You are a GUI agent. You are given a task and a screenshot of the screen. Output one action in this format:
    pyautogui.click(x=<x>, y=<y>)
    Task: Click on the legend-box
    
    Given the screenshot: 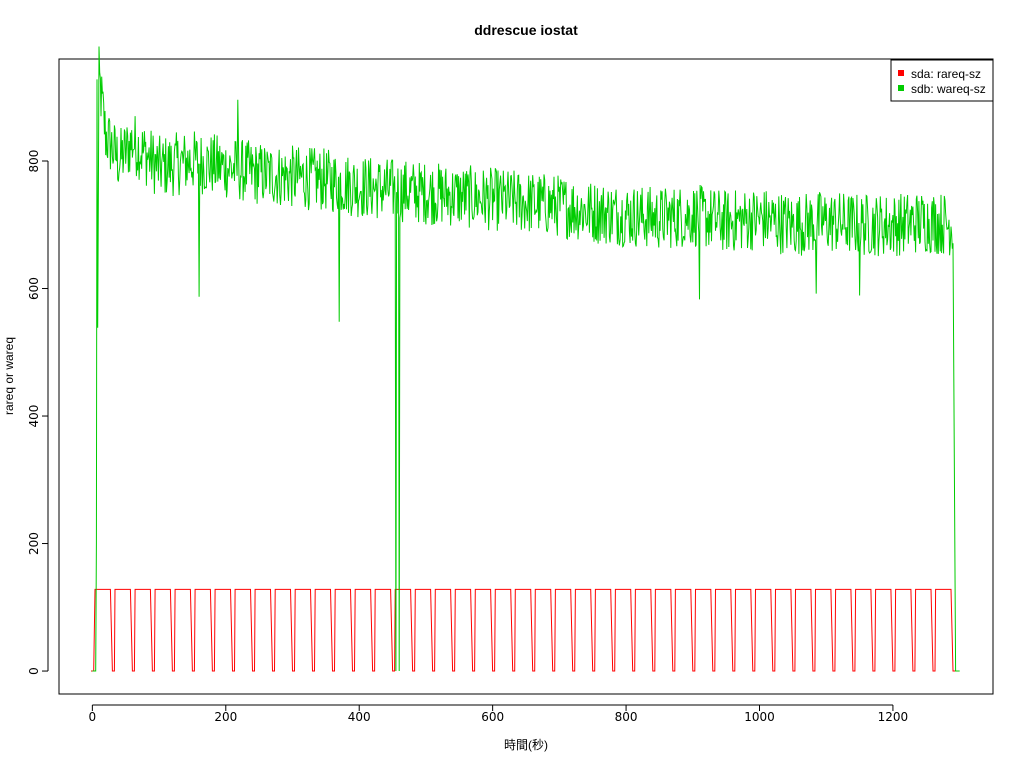 What is the action you would take?
    pyautogui.click(x=942, y=80)
    